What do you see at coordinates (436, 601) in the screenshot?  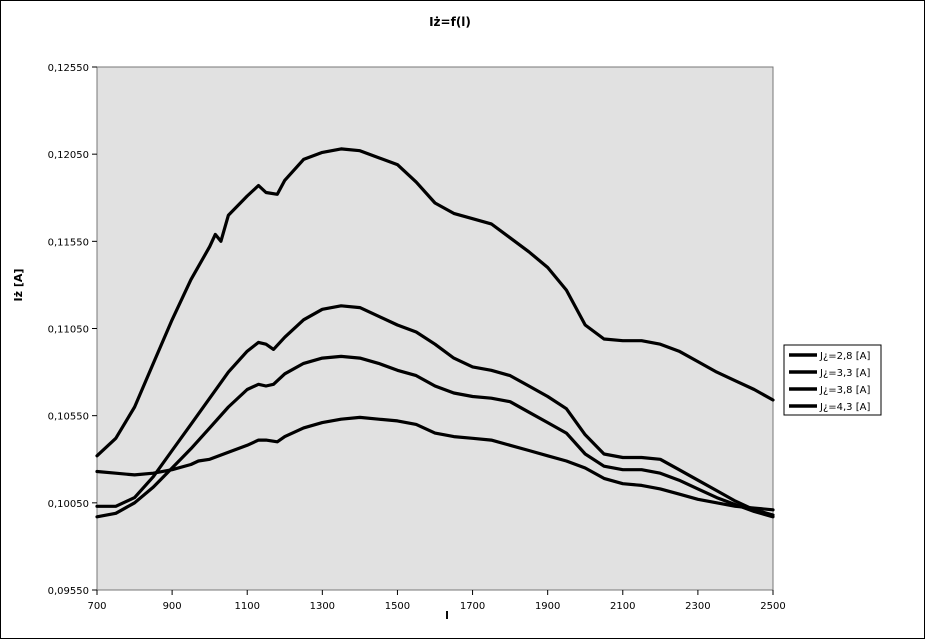 I see `x-axis-ticks: 700 900 1100 1300 1500 1700 1900 2100 2300 2500` at bounding box center [436, 601].